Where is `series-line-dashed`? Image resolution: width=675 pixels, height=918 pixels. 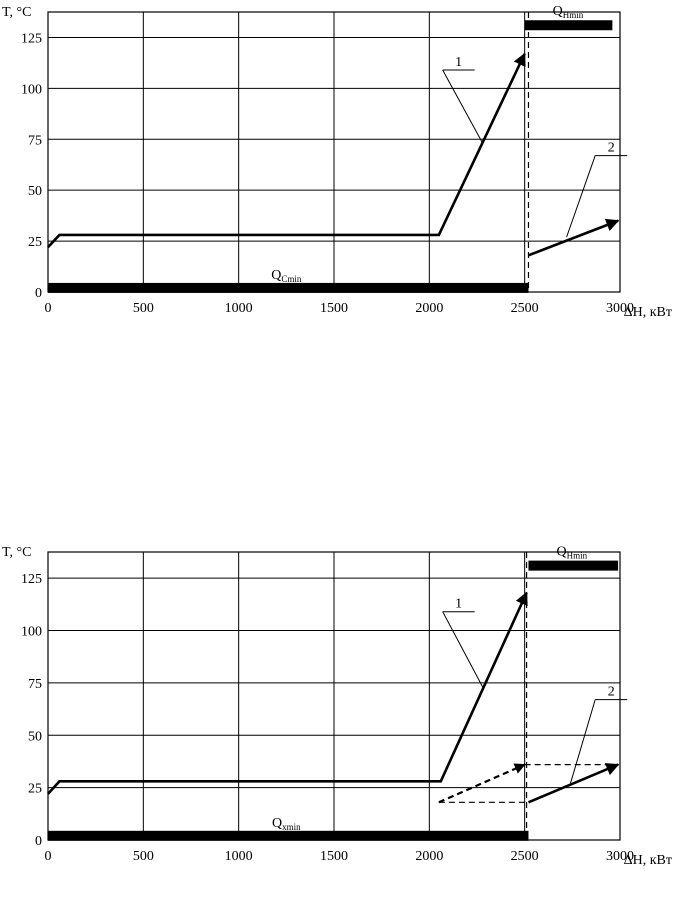
series-line-dashed is located at coordinates (482, 783).